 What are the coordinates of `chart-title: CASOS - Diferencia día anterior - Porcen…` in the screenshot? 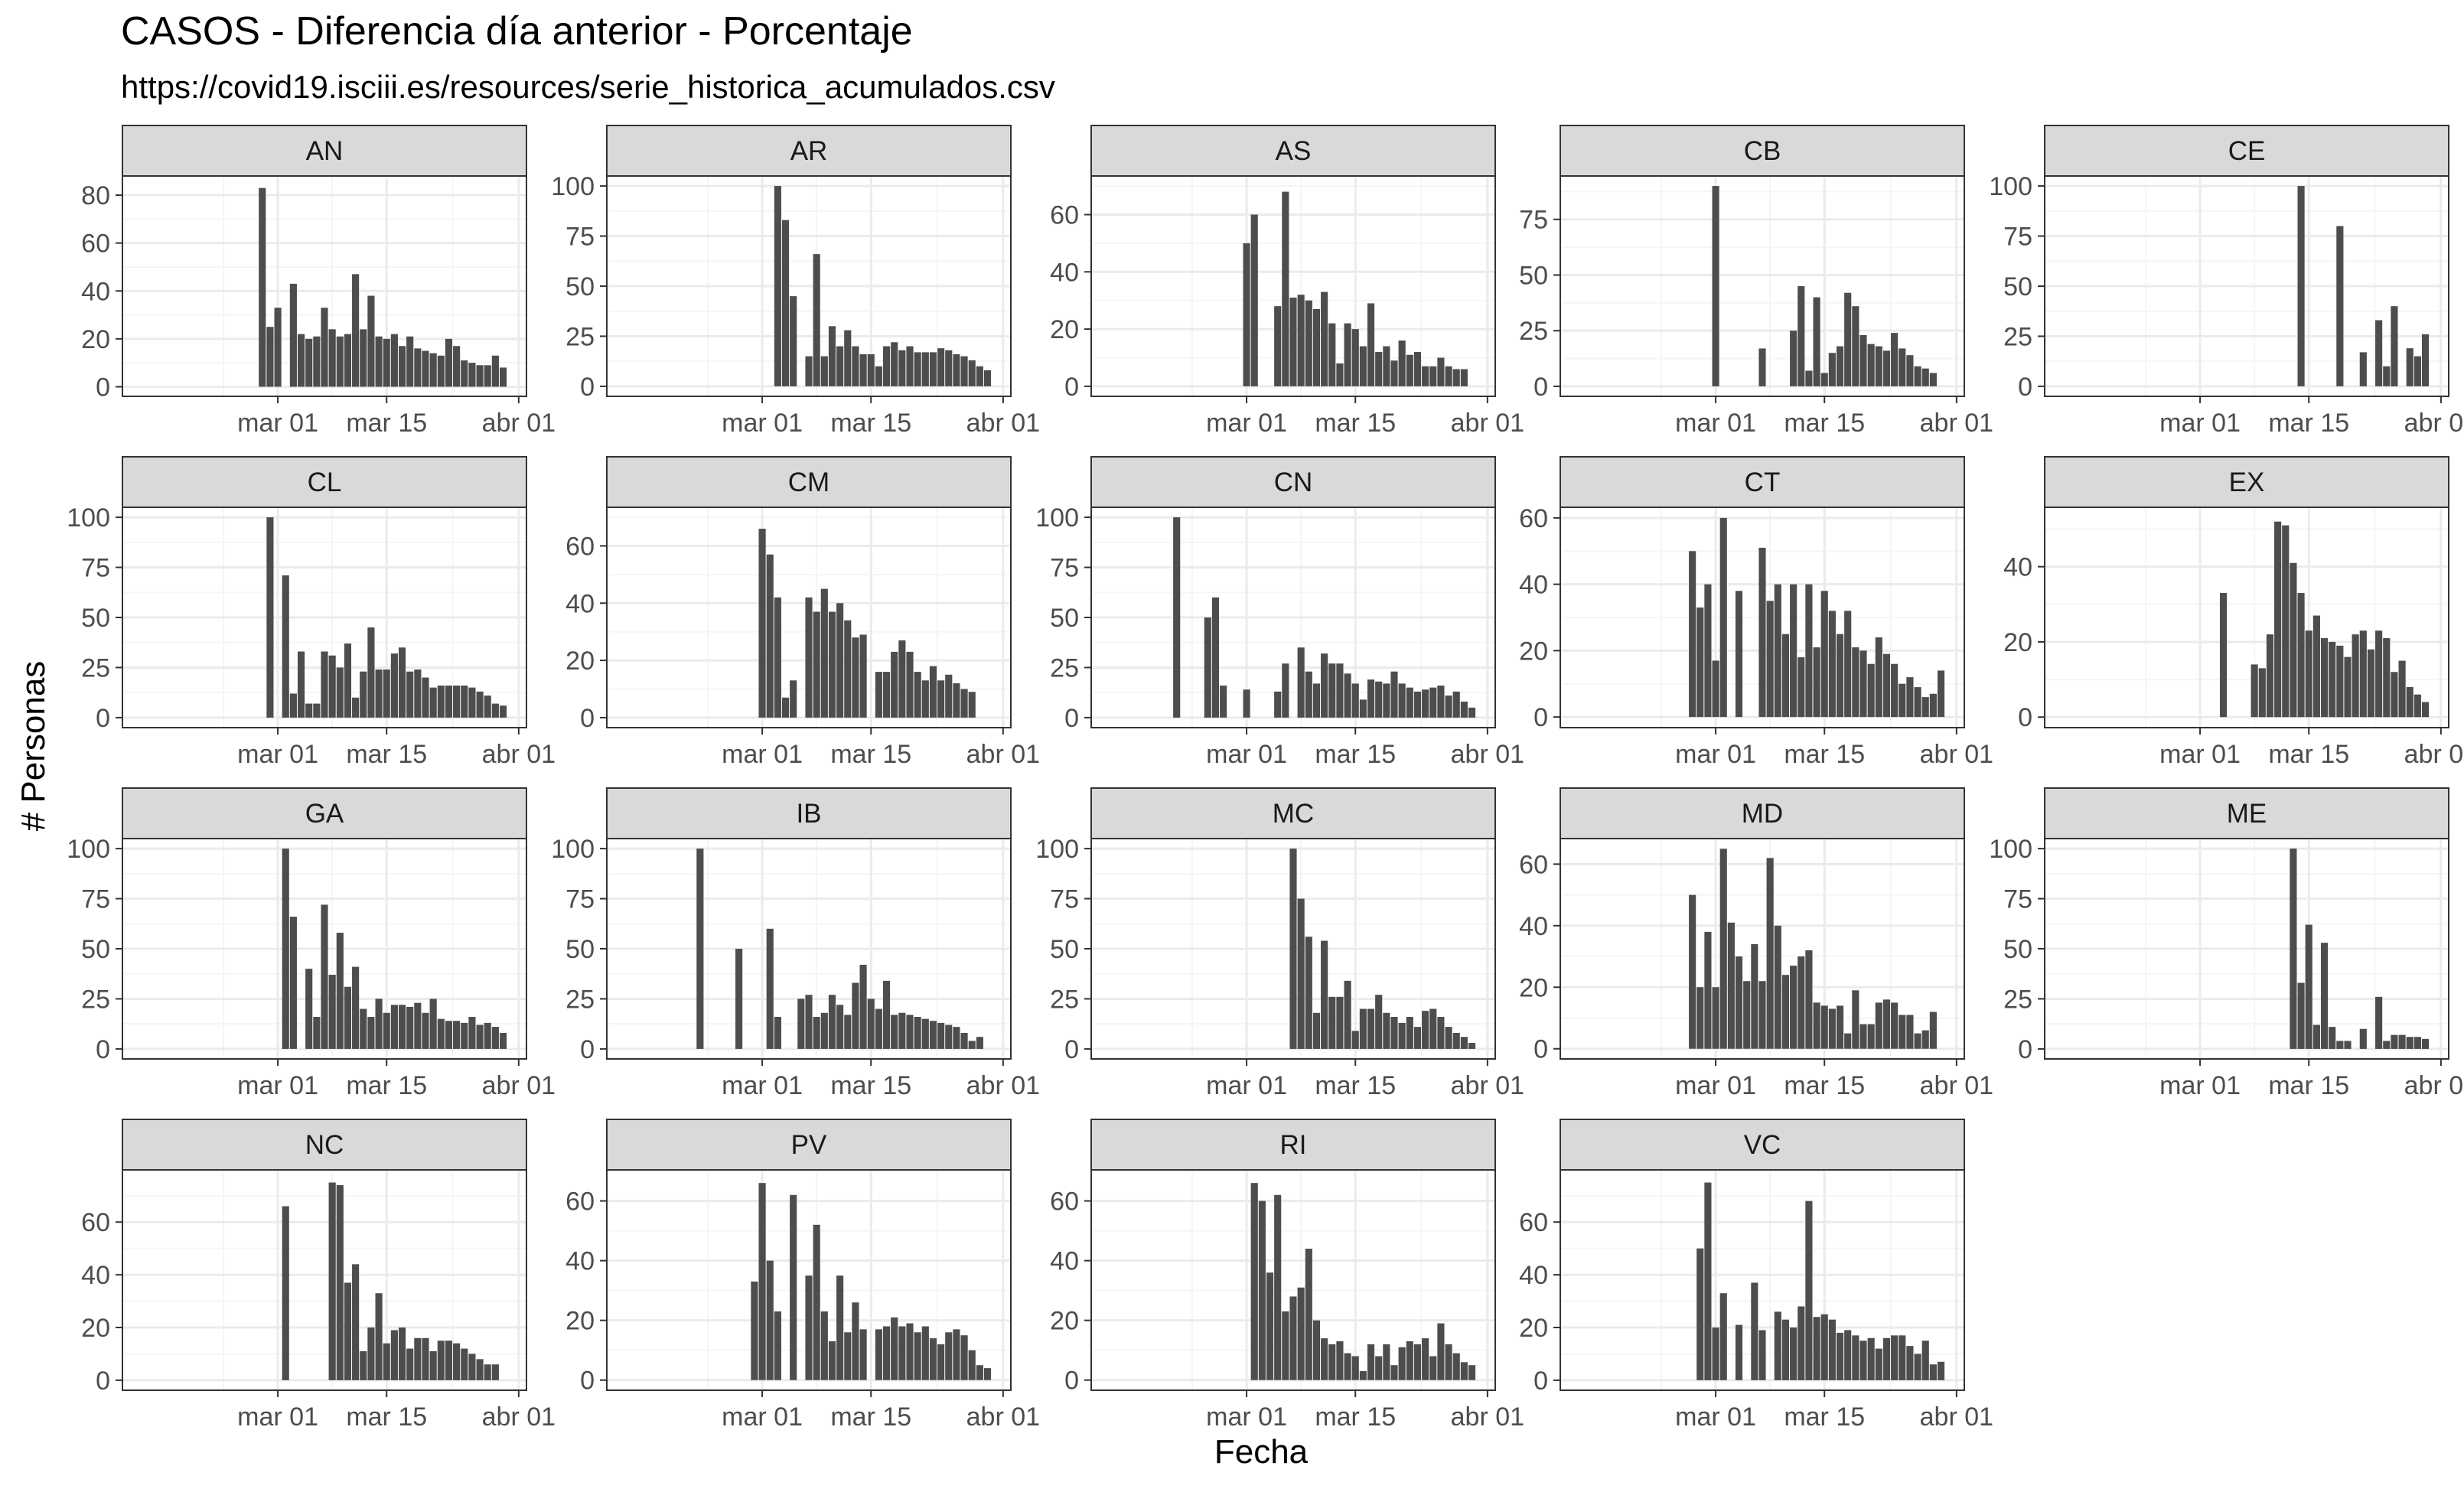 It's located at (517, 32).